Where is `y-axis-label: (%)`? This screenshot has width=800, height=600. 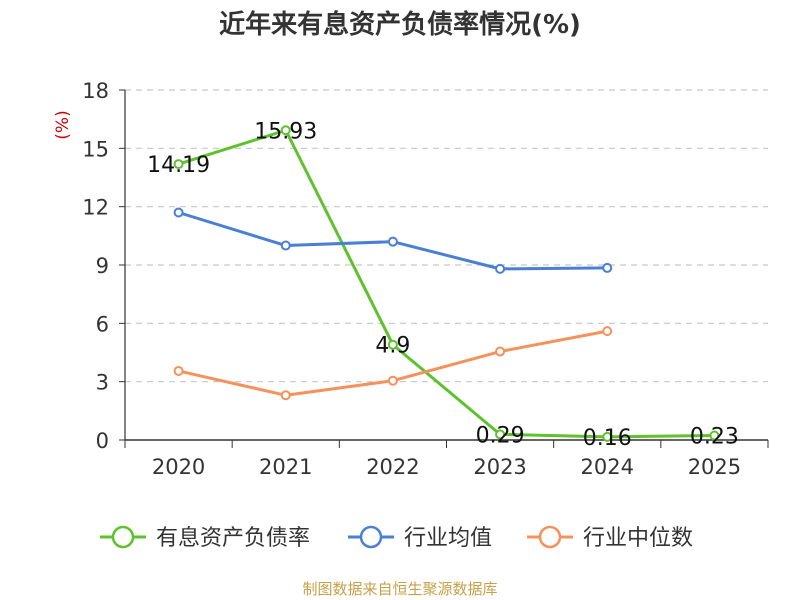 y-axis-label: (%) is located at coordinates (63, 124).